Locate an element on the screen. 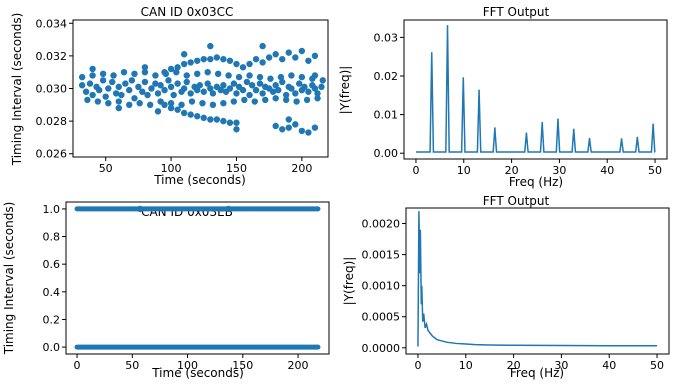  chart-title: FFT Output is located at coordinates (516, 201).